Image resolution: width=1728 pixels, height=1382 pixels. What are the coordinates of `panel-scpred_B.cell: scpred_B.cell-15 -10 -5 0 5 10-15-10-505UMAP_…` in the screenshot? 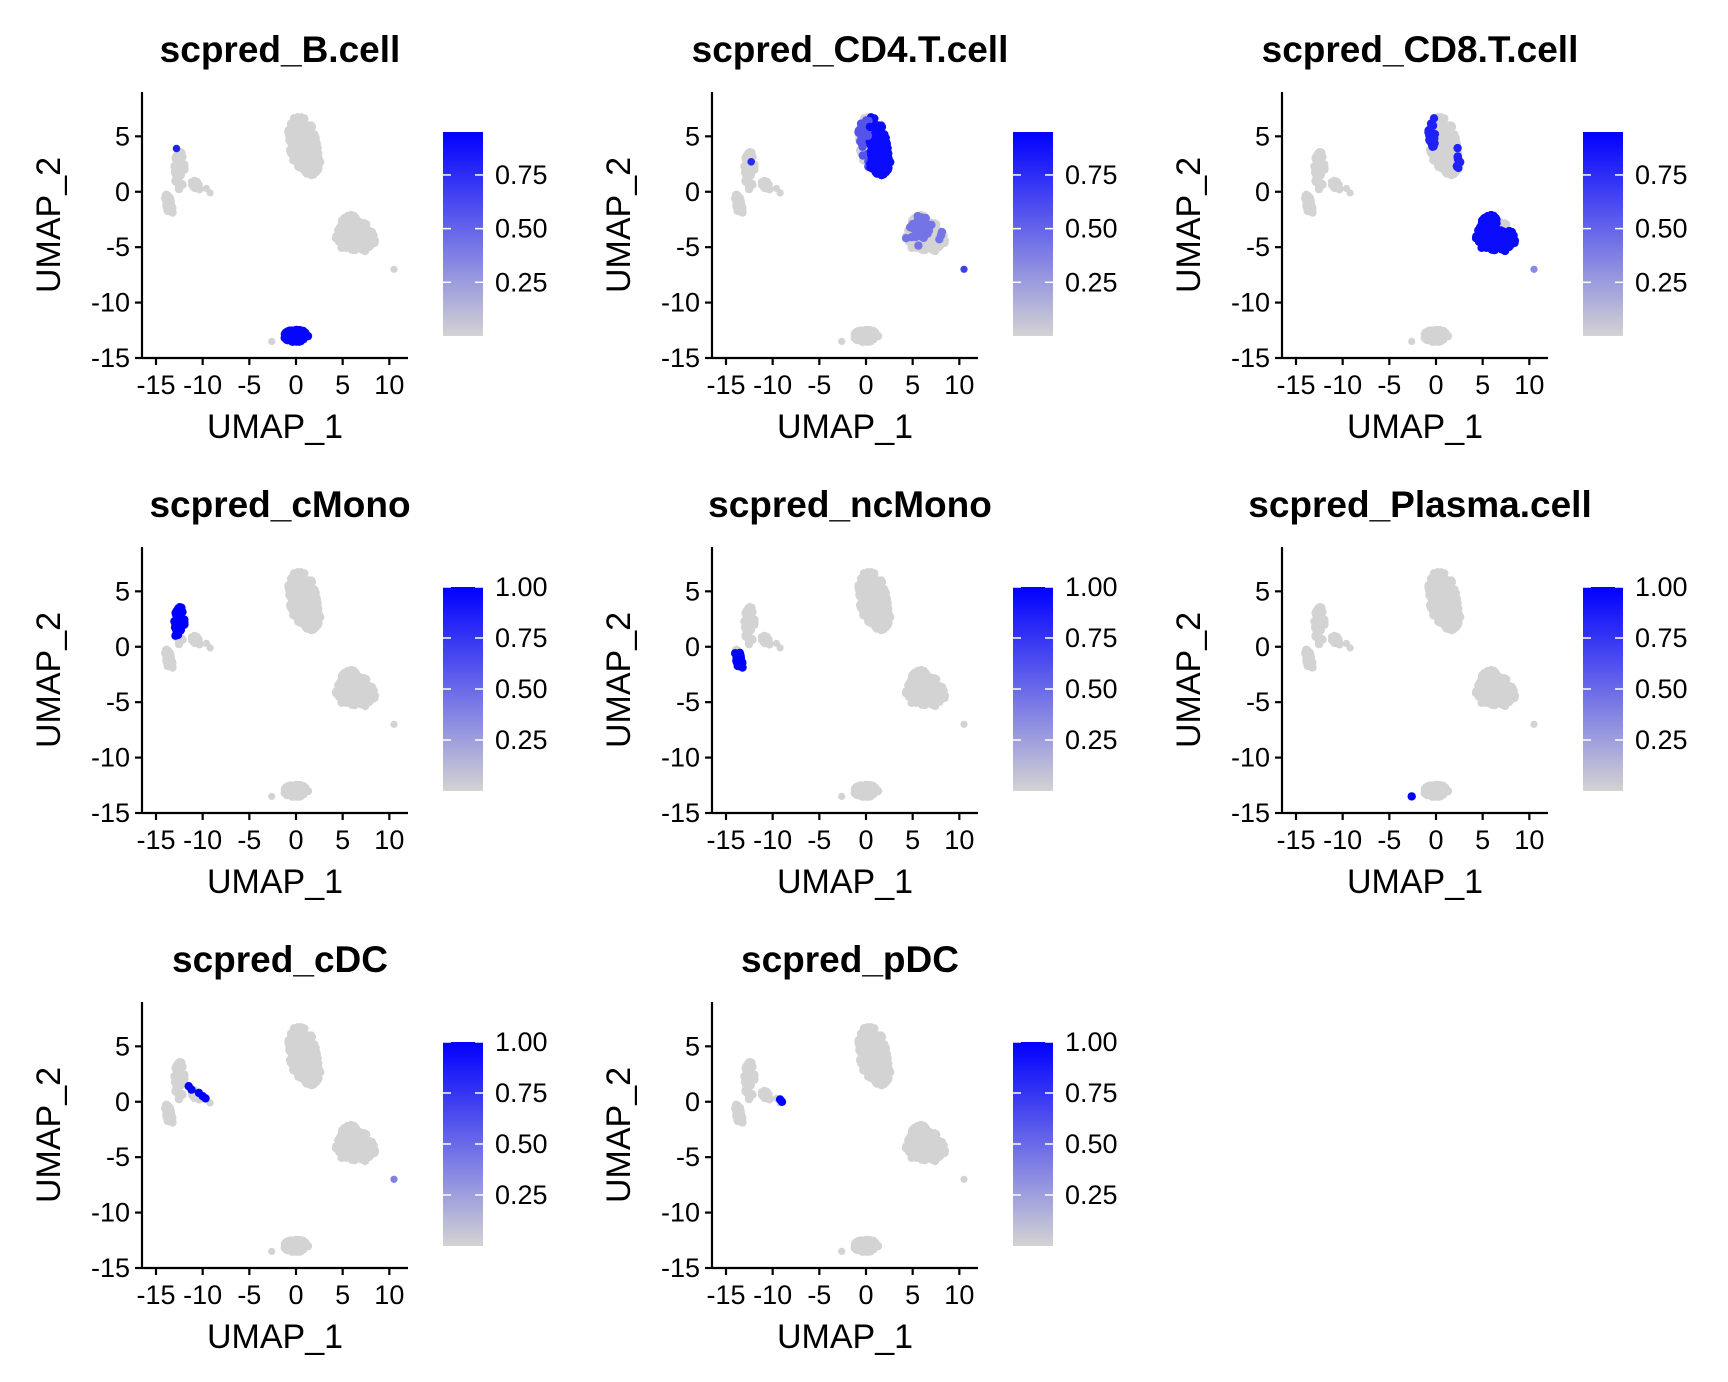 It's located at (289, 237).